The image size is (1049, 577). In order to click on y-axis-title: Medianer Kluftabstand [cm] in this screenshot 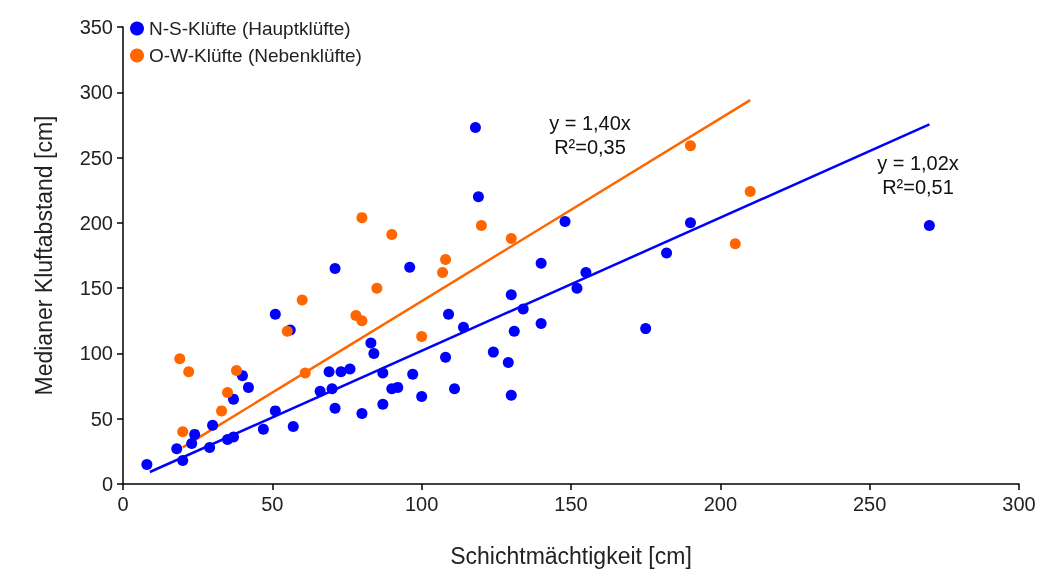, I will do `click(43, 255)`.